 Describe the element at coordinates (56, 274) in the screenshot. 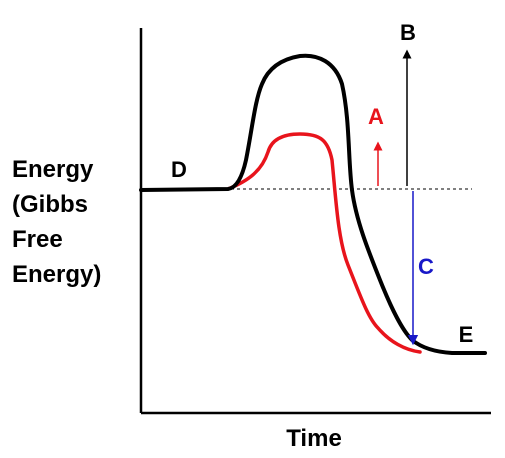

I see `y-axis-label-line-4: Energy)` at that location.